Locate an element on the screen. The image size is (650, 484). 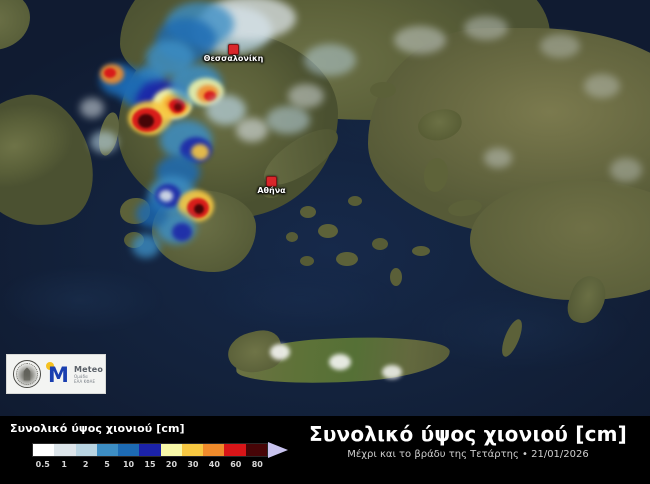
colorbar-tick-label: 10 is located at coordinates (128, 464).